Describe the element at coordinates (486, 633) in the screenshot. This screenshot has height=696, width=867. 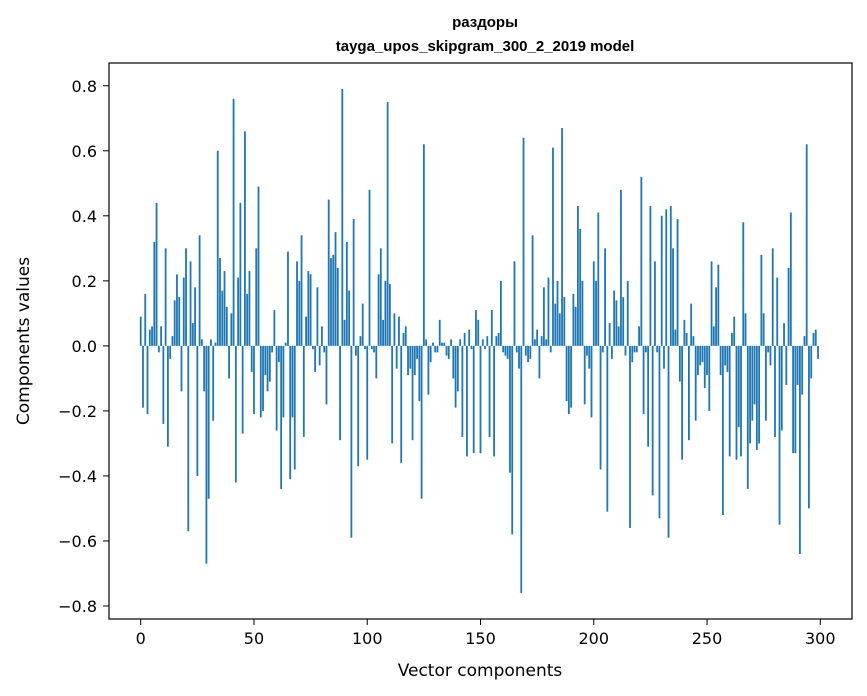
I see `x-axis-ticks: 0 50 100 150 200 250 300` at that location.